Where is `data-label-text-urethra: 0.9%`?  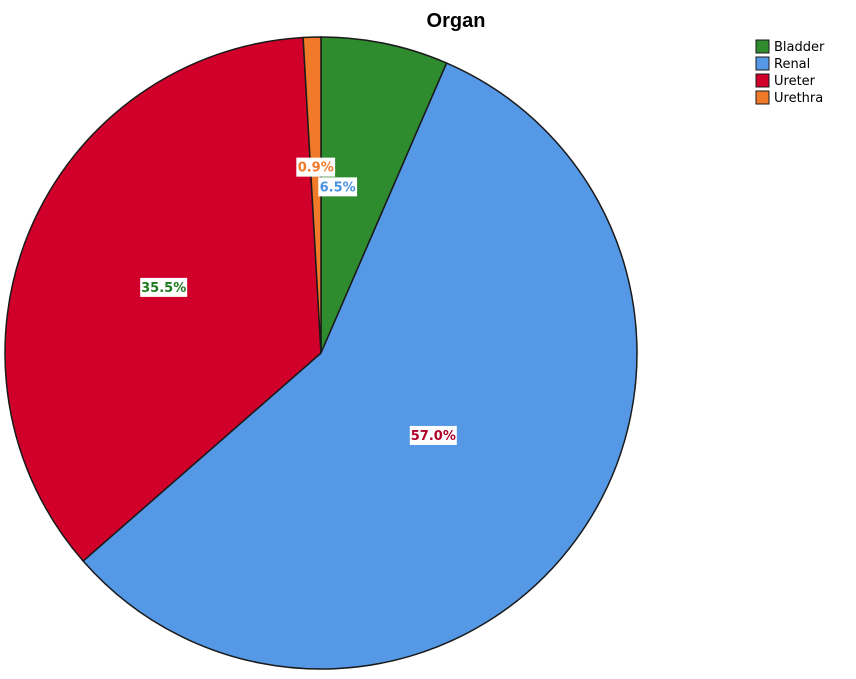
data-label-text-urethra: 0.9% is located at coordinates (316, 168).